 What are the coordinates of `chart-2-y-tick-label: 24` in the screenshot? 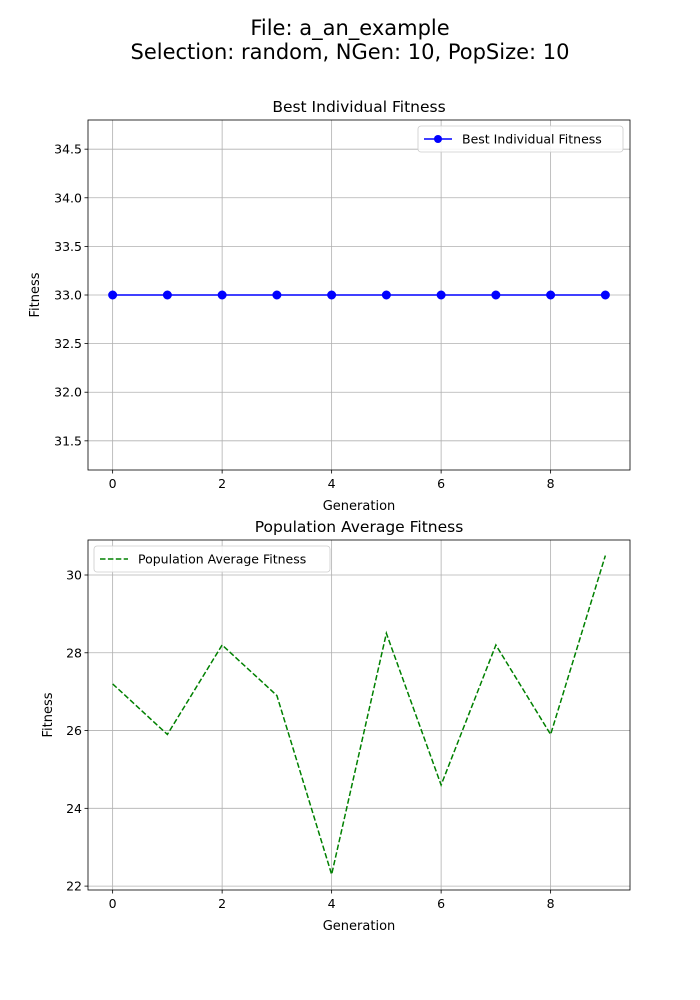 It's located at (74, 808).